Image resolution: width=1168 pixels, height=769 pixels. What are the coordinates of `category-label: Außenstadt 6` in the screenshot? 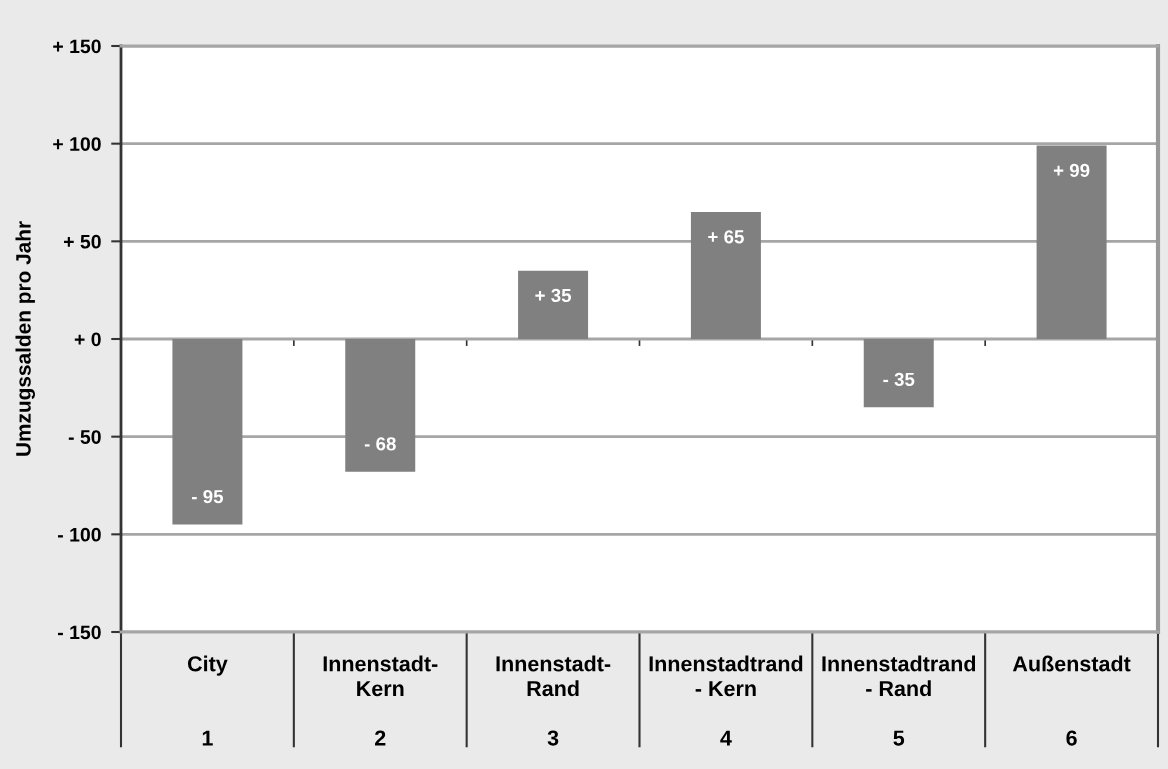 It's located at (1071, 700).